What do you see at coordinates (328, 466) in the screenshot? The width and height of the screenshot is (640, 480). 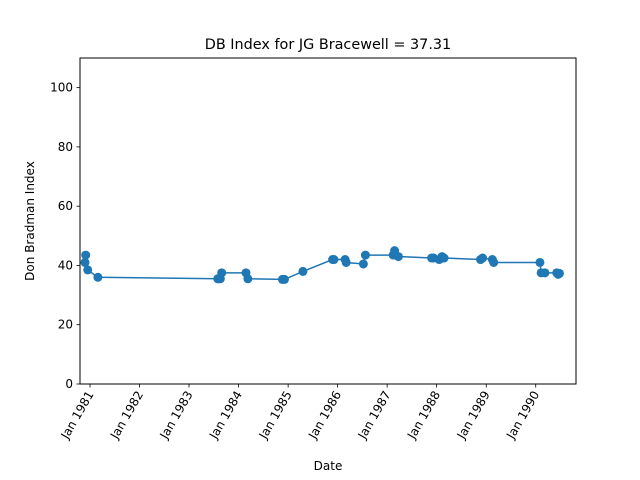 I see `x-axis-label: Date` at bounding box center [328, 466].